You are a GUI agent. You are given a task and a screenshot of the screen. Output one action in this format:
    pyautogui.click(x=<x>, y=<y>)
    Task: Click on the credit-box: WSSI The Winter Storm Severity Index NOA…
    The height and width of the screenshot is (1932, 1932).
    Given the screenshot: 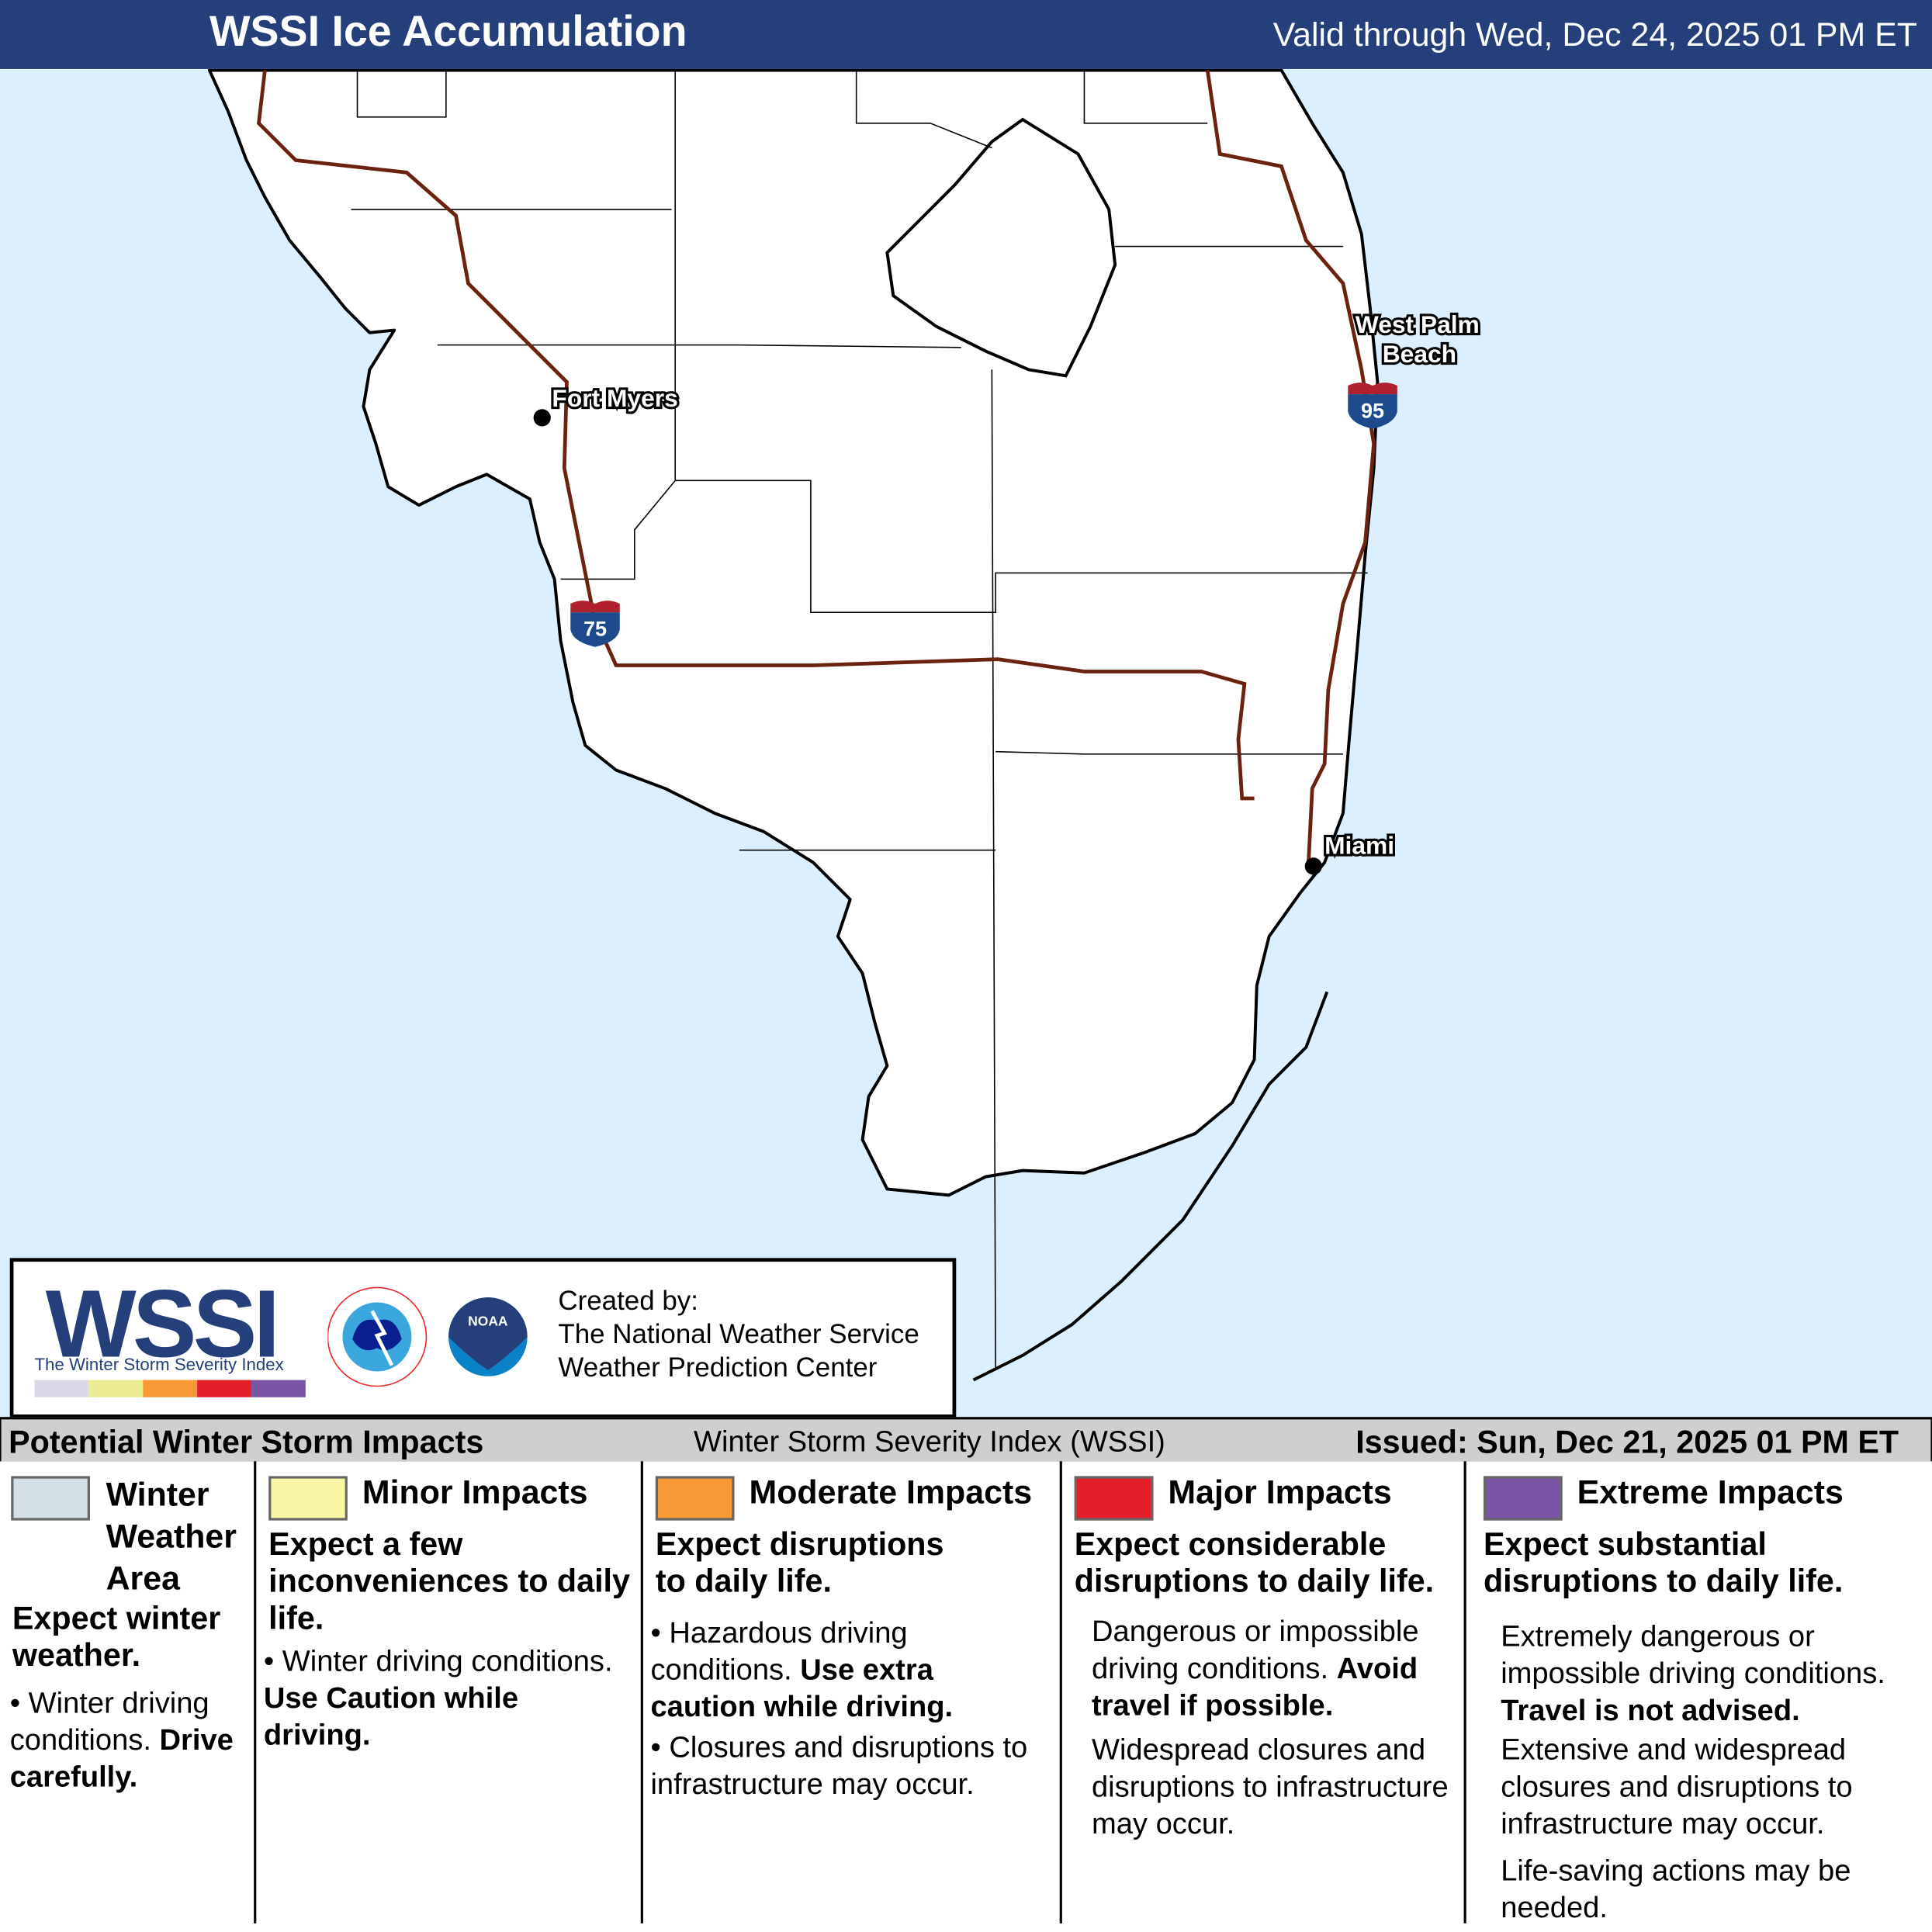 What is the action you would take?
    pyautogui.click(x=483, y=1338)
    